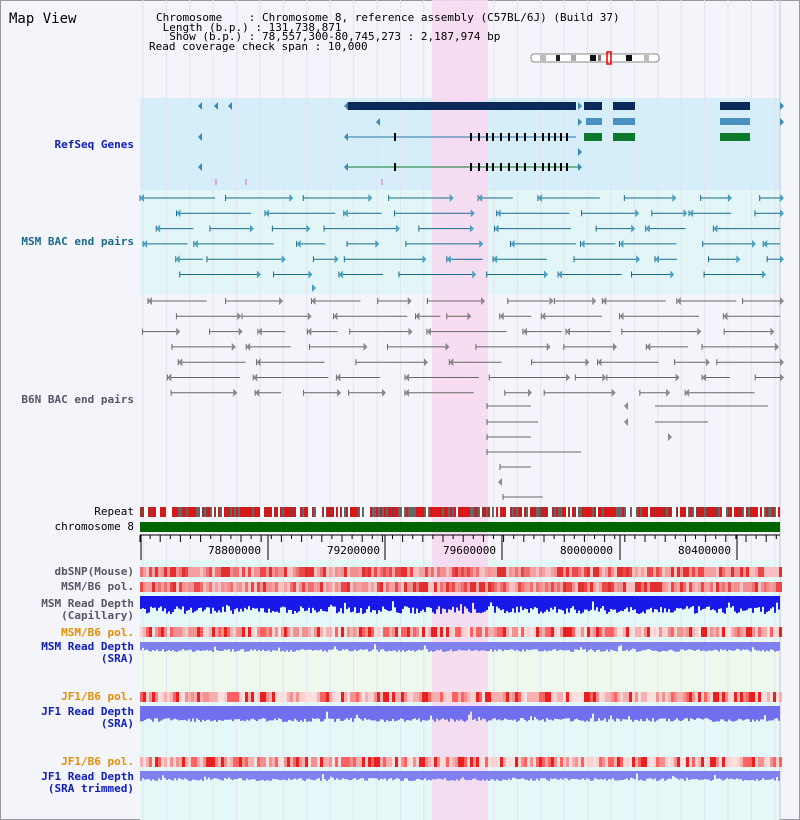  I want to click on track-label-jf1-b6-pol-trim: JF1/B6 pol., so click(97, 761).